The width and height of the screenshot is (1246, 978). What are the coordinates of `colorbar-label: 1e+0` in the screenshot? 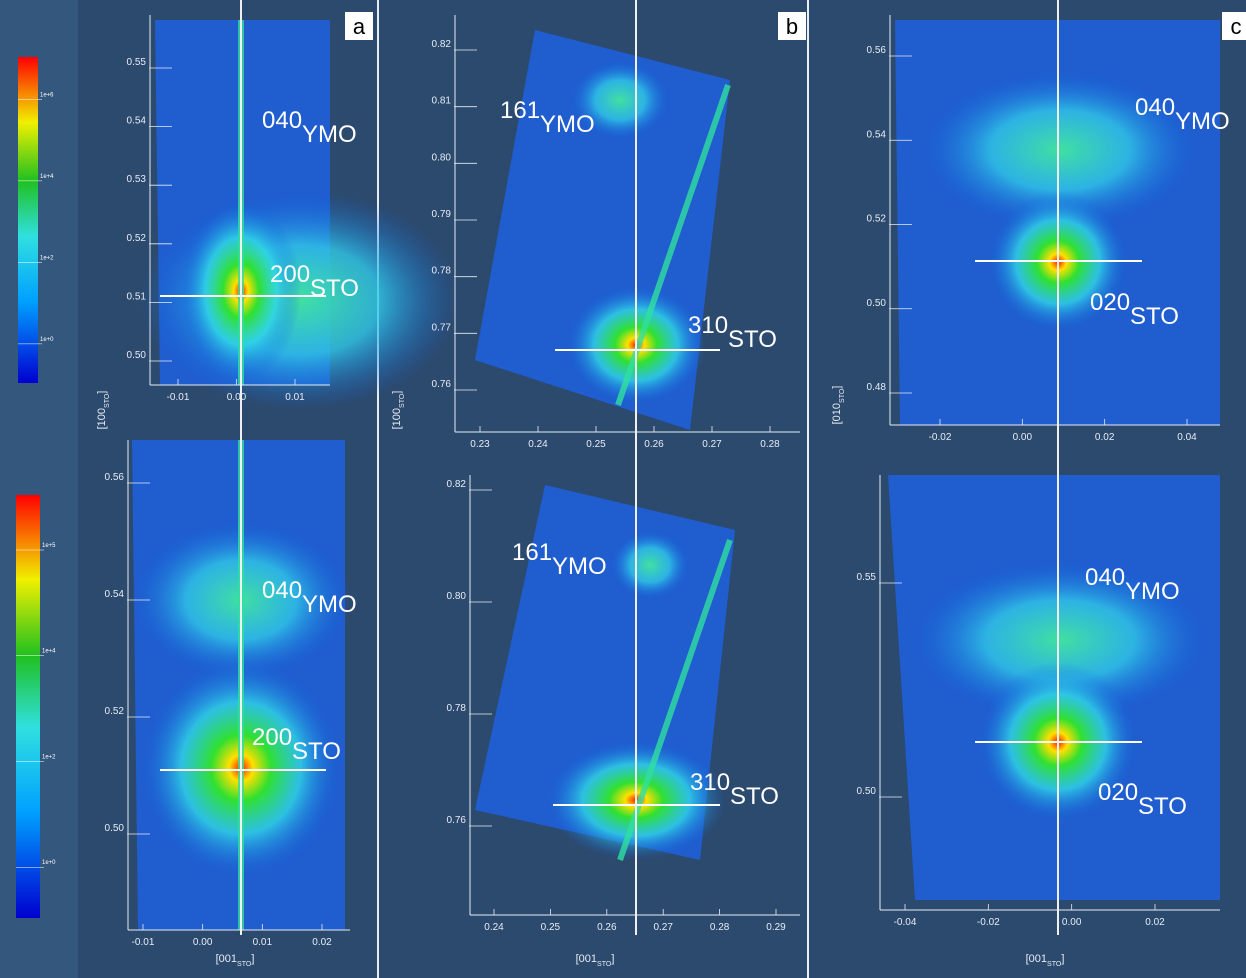 It's located at (49, 863).